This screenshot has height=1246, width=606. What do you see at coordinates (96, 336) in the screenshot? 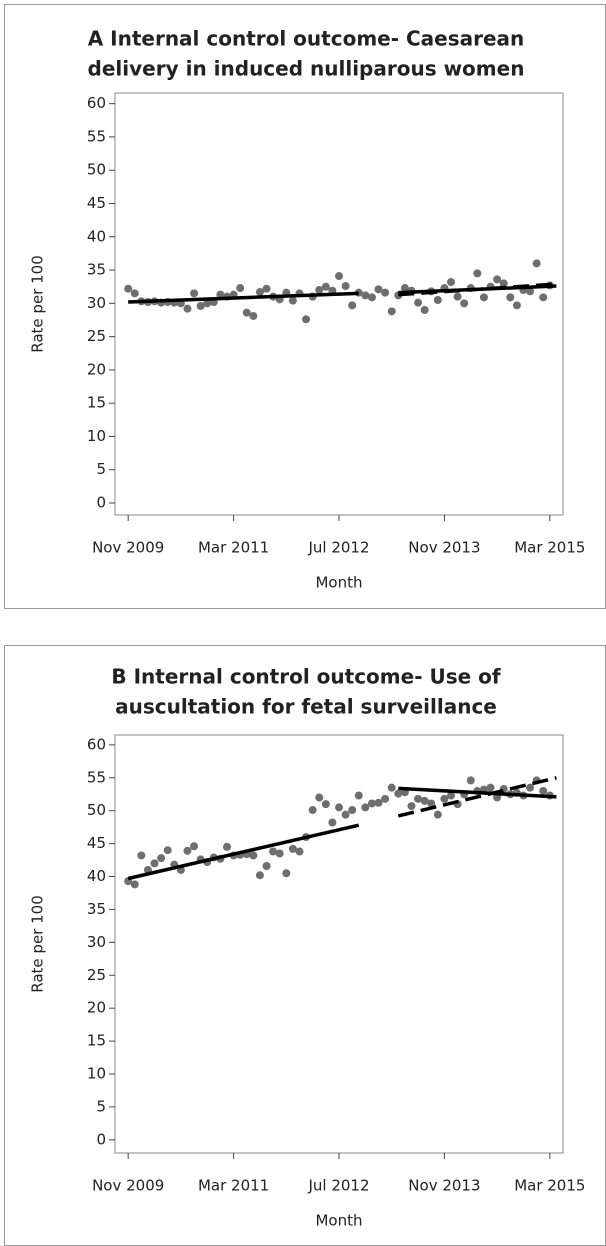
I see `y-tick-label: 25` at bounding box center [96, 336].